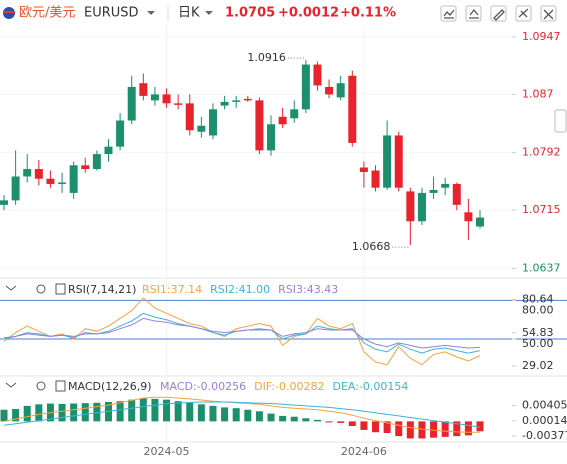 The height and width of the screenshot is (464, 567). I want to click on macd-title: MACD(12,26,9), so click(110, 386).